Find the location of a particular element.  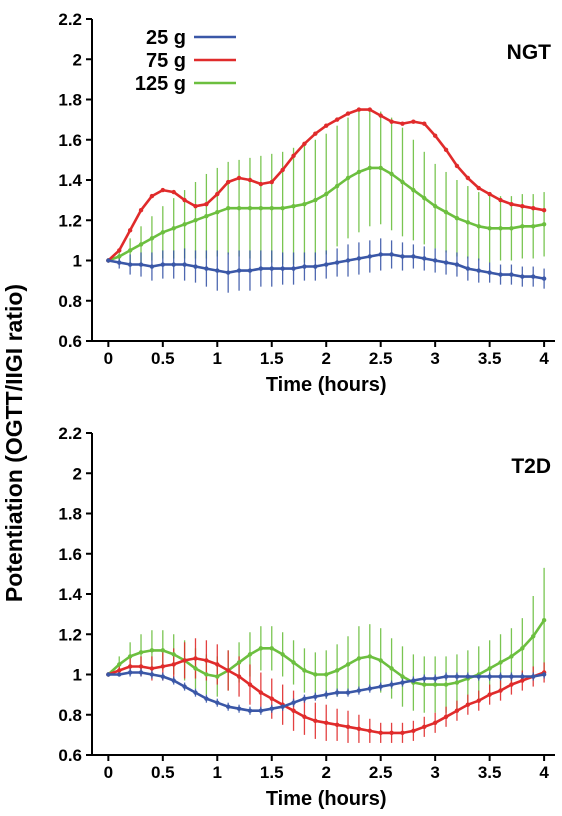

y-tick-label: 1 is located at coordinates (77, 261).